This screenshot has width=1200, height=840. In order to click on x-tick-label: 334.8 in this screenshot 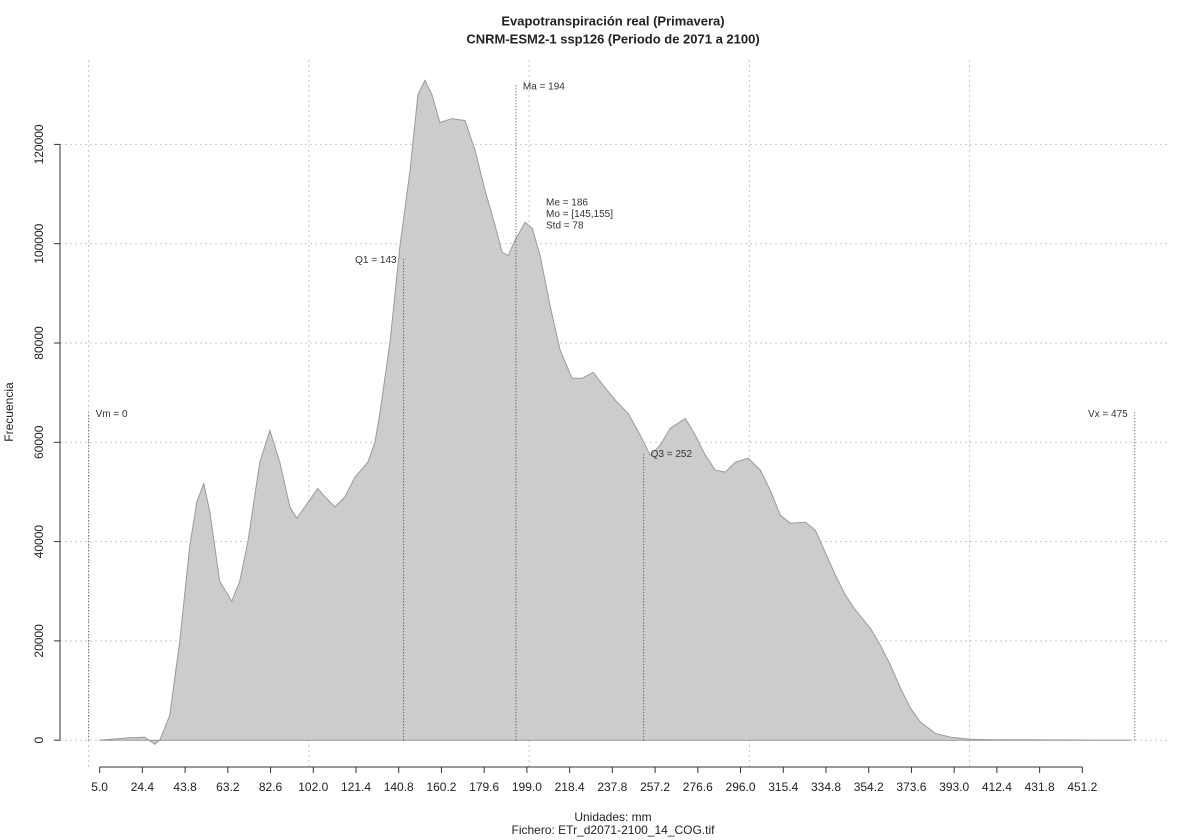, I will do `click(826, 787)`.